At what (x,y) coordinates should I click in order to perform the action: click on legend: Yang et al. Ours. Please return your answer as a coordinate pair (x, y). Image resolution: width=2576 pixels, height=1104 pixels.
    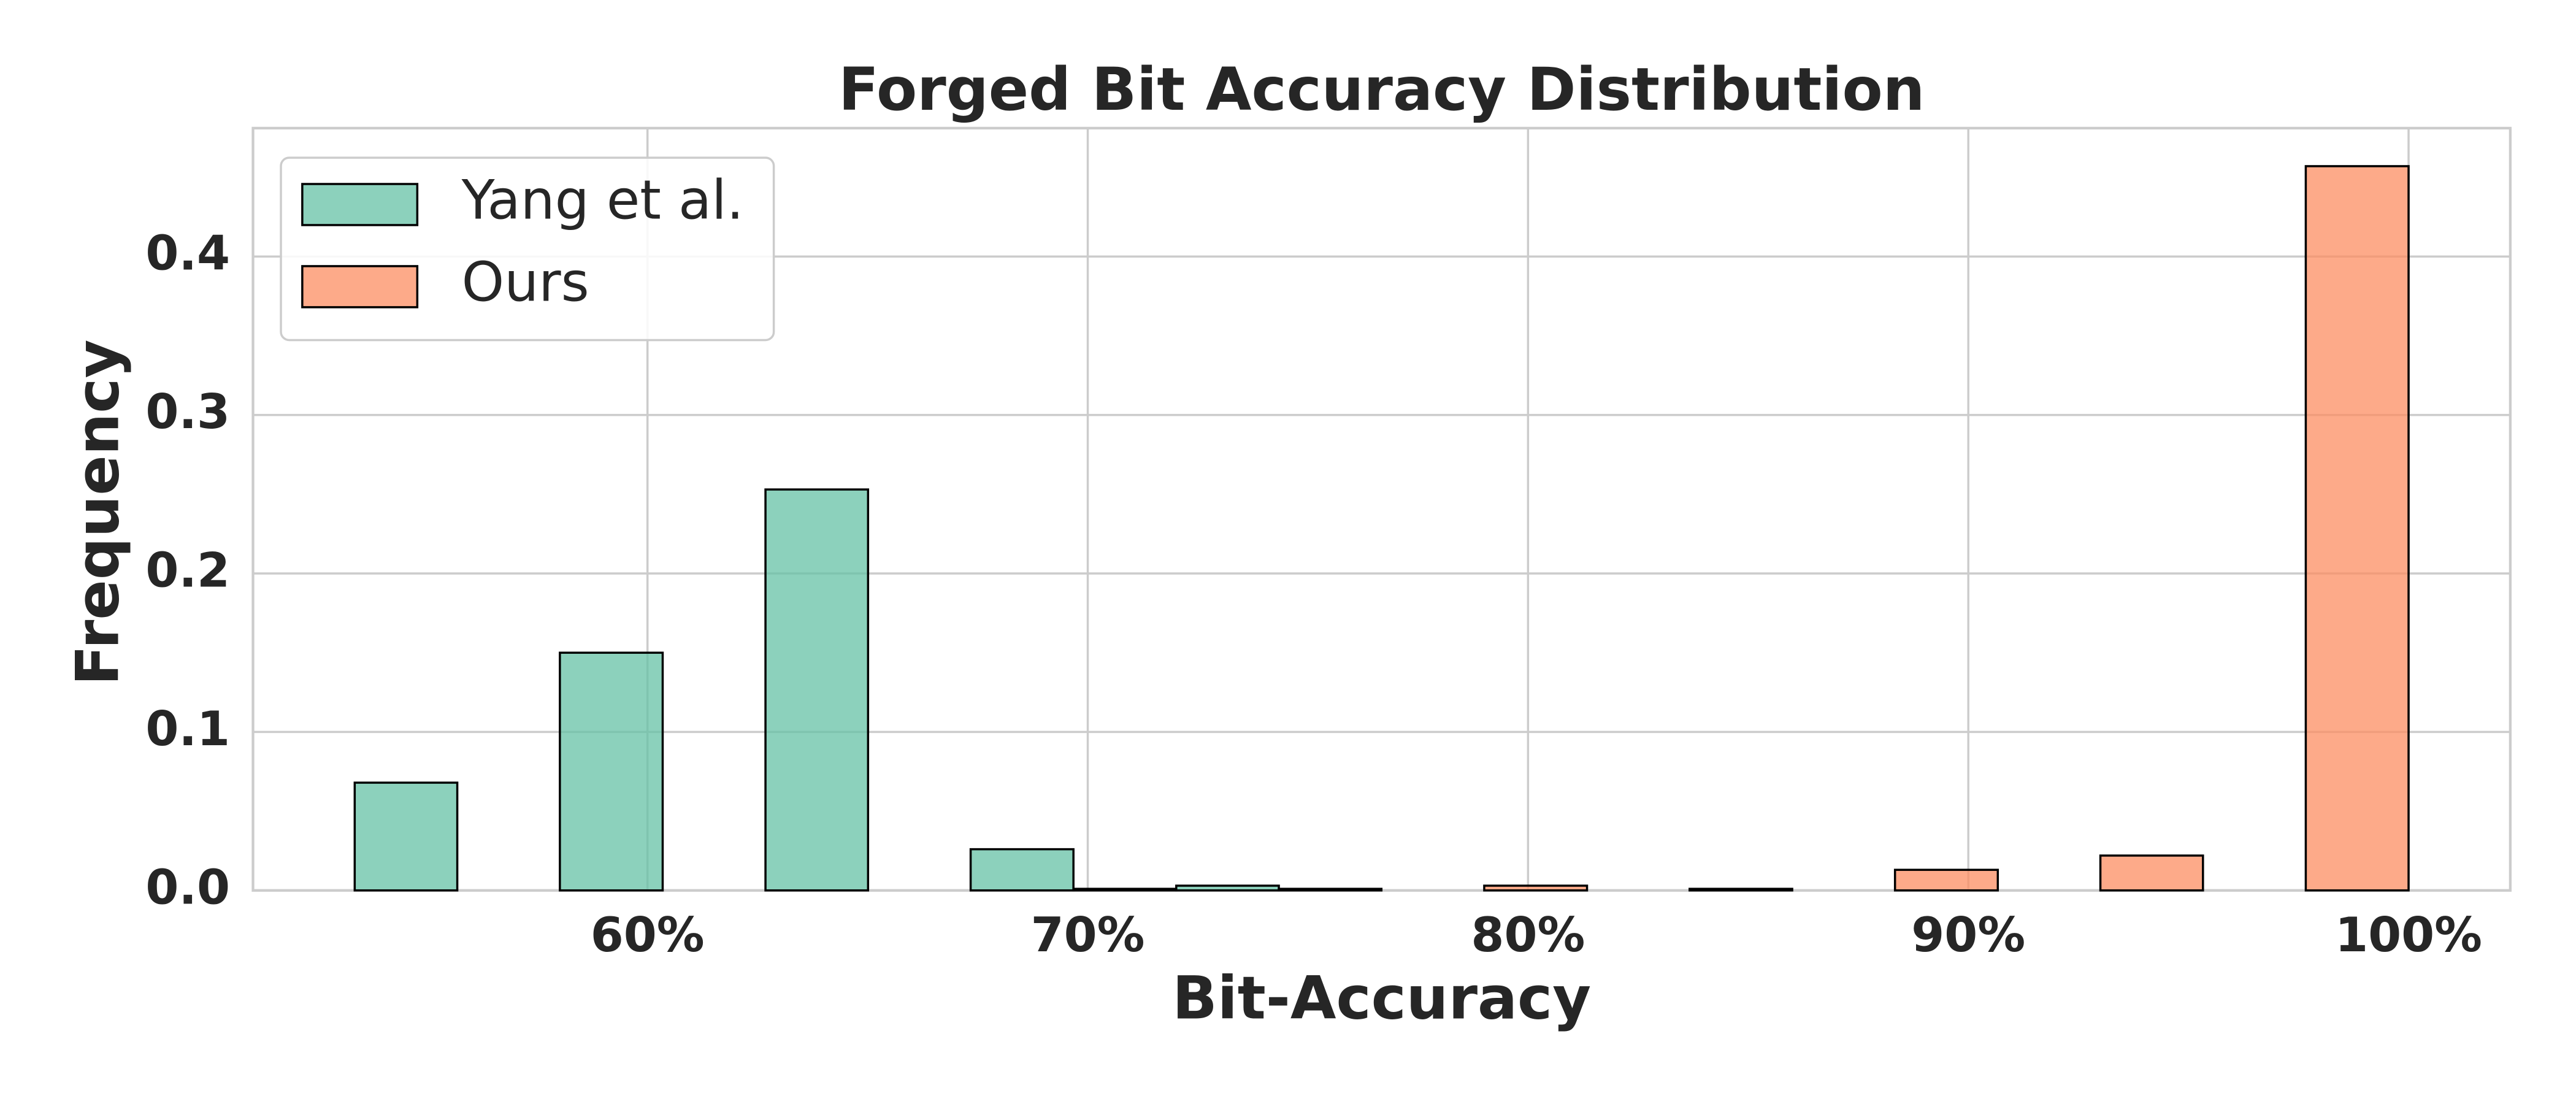
    Looking at the image, I should click on (527, 249).